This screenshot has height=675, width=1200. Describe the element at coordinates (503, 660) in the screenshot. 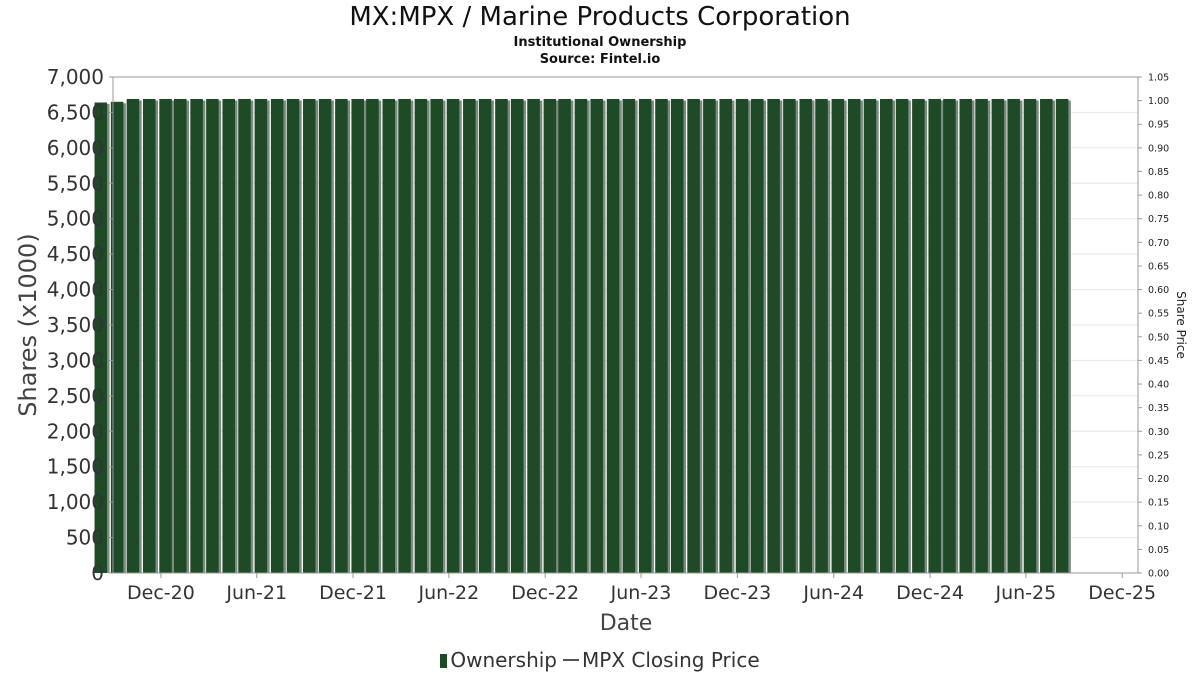

I see `legend-label-ownership: Ownership` at that location.